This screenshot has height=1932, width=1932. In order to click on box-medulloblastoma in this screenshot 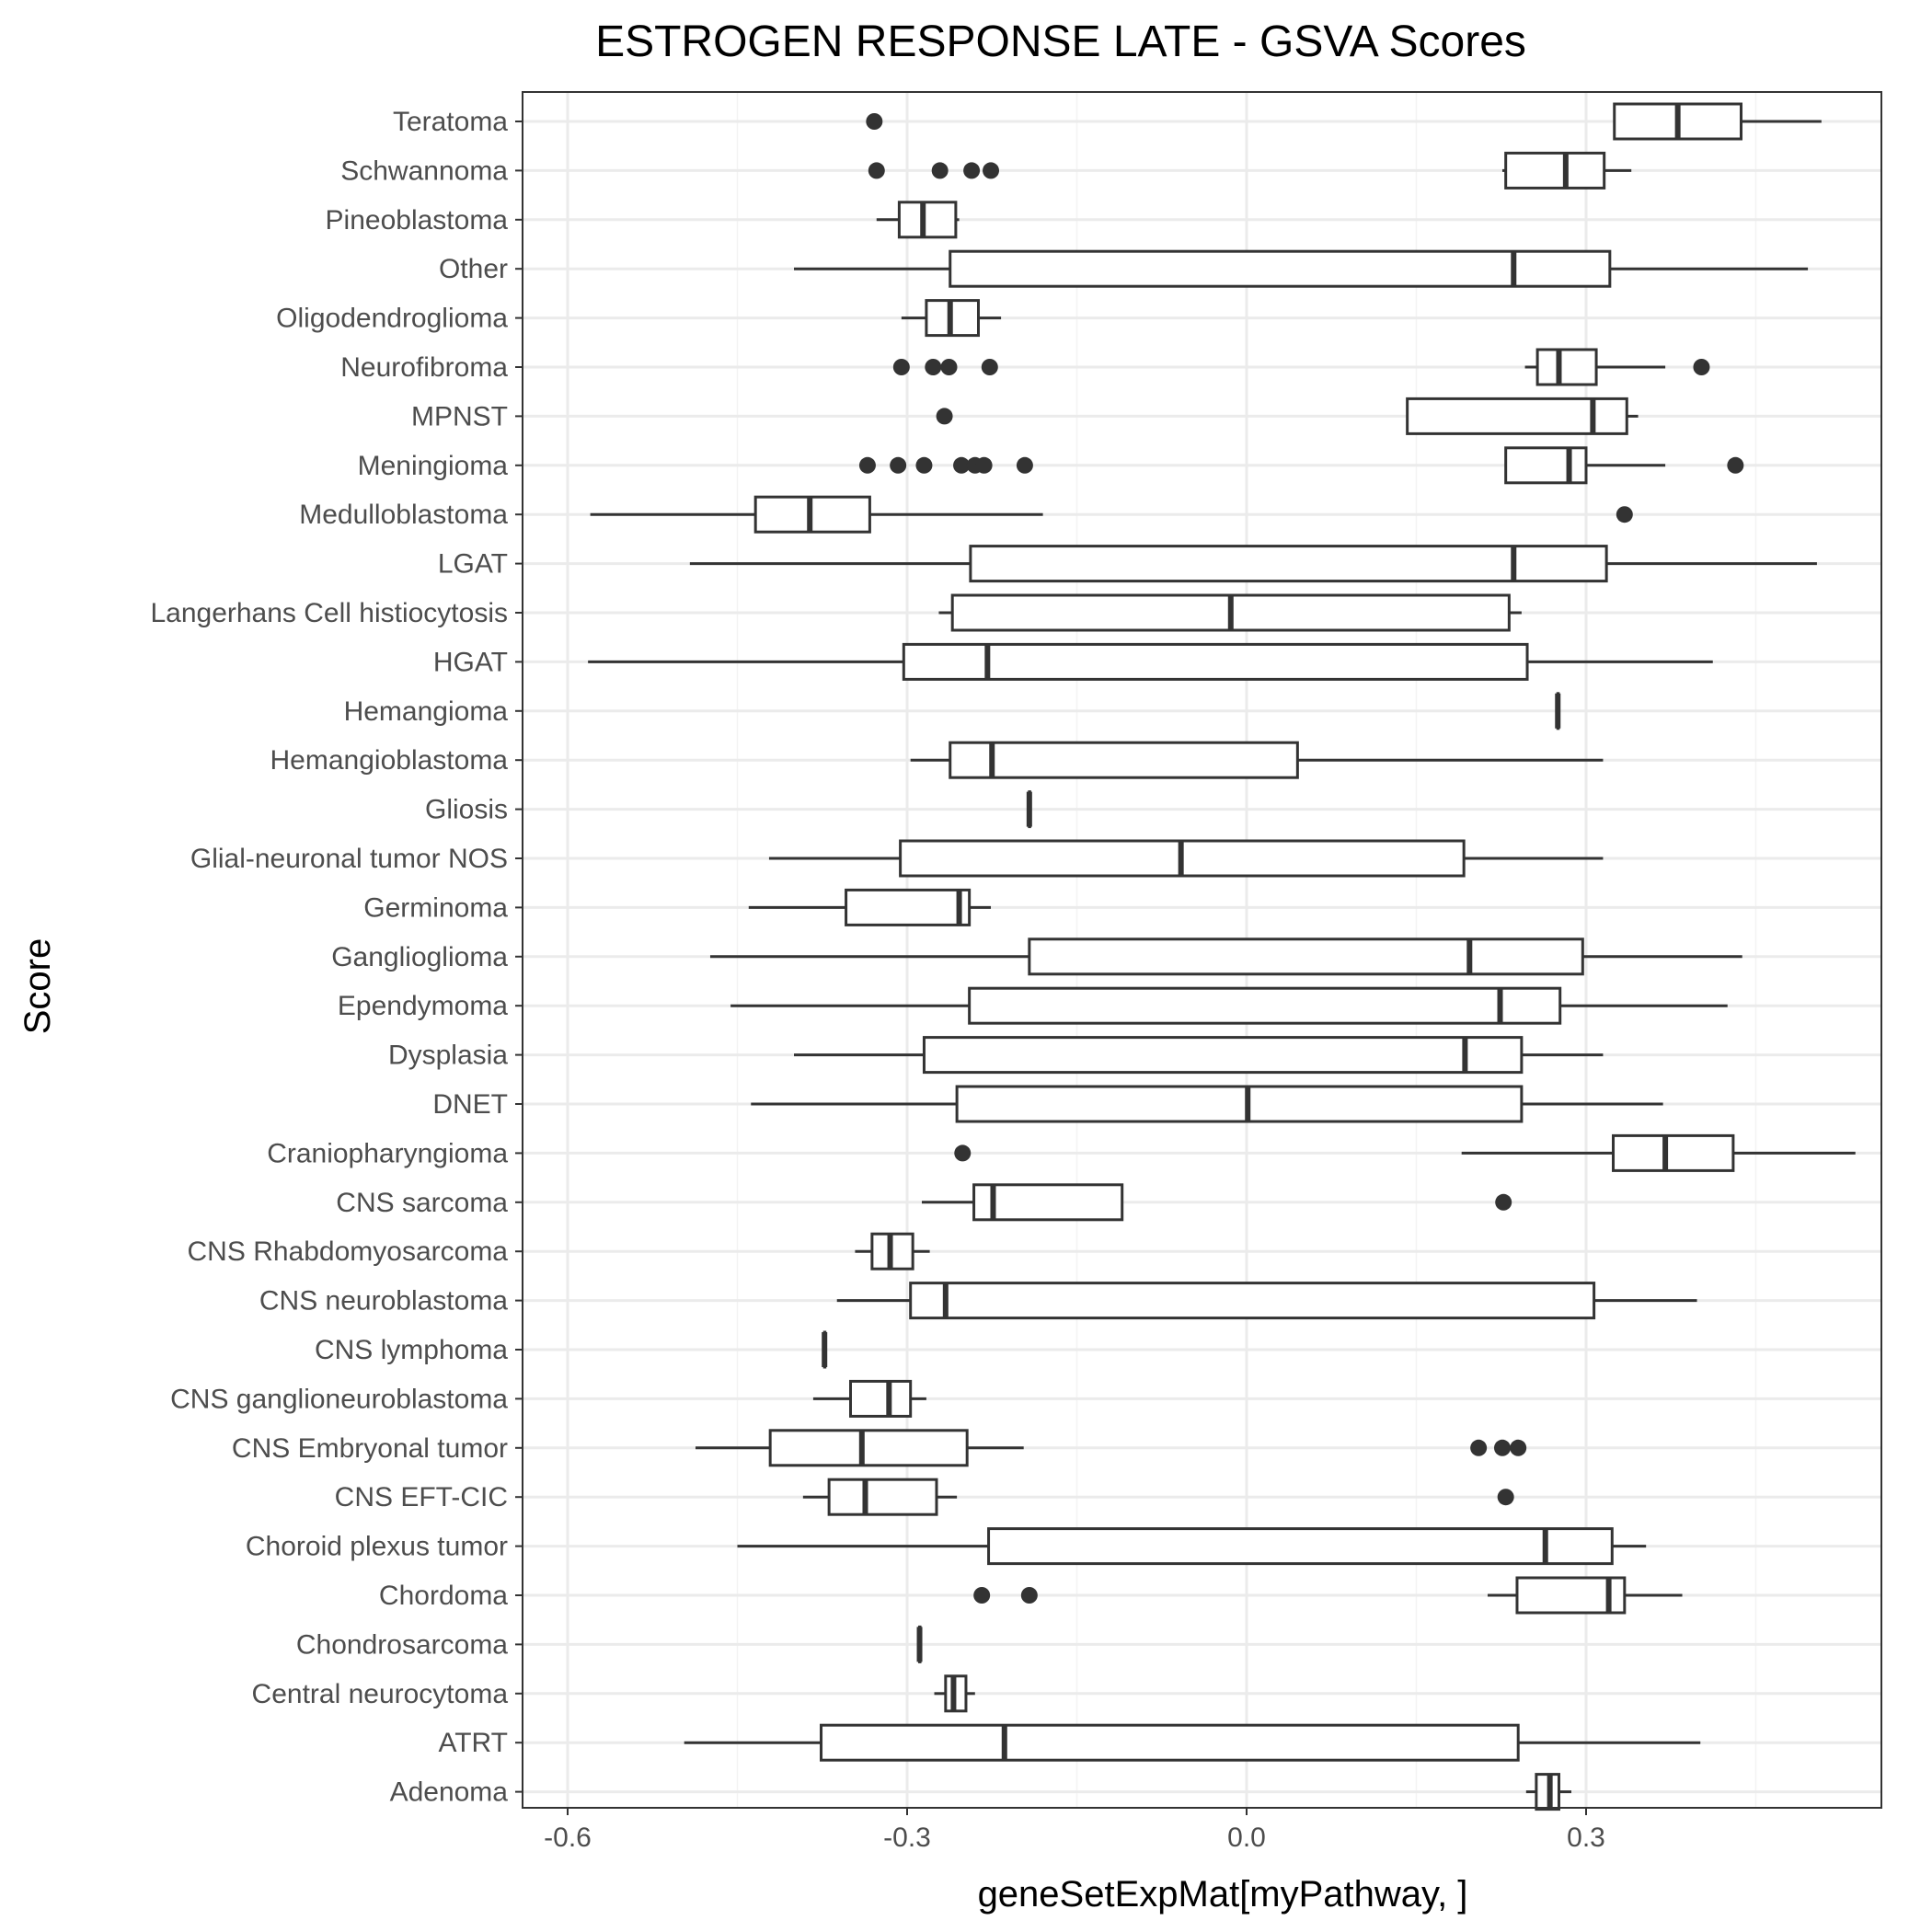, I will do `click(1111, 514)`.